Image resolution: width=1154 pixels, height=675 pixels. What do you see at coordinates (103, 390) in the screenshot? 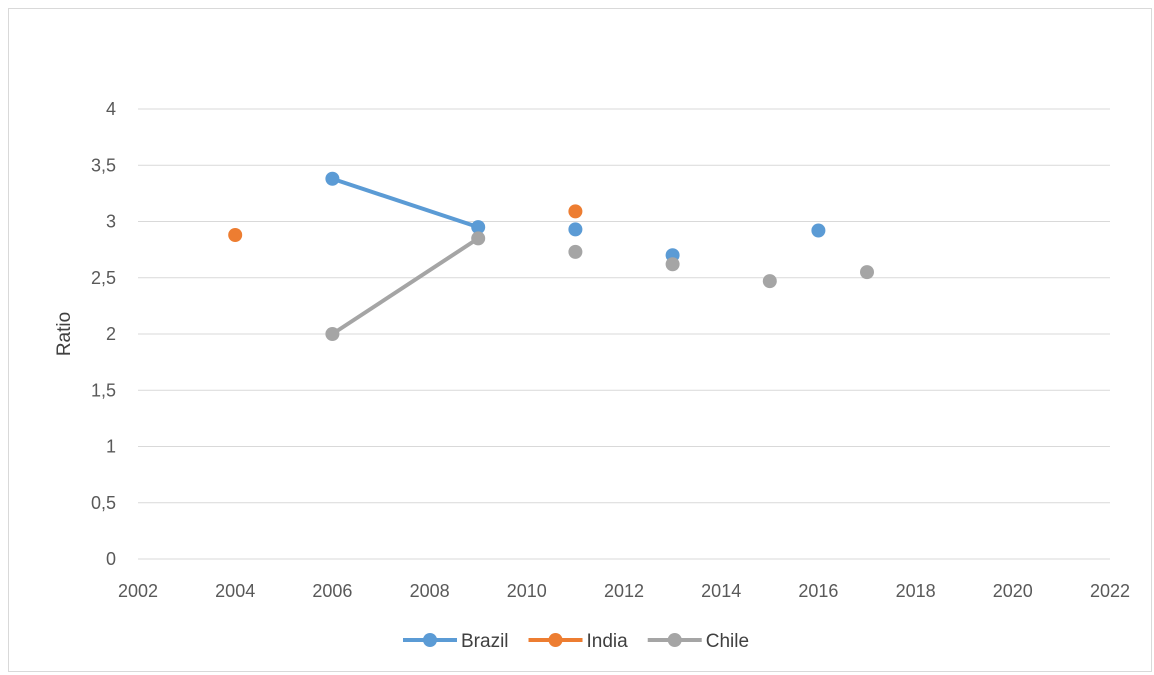
I see `y-tick-label: 1,5` at bounding box center [103, 390].